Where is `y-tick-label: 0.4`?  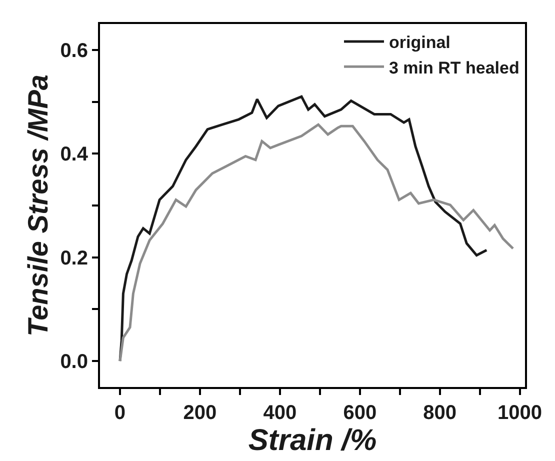
y-tick-label: 0.4 is located at coordinates (74, 155).